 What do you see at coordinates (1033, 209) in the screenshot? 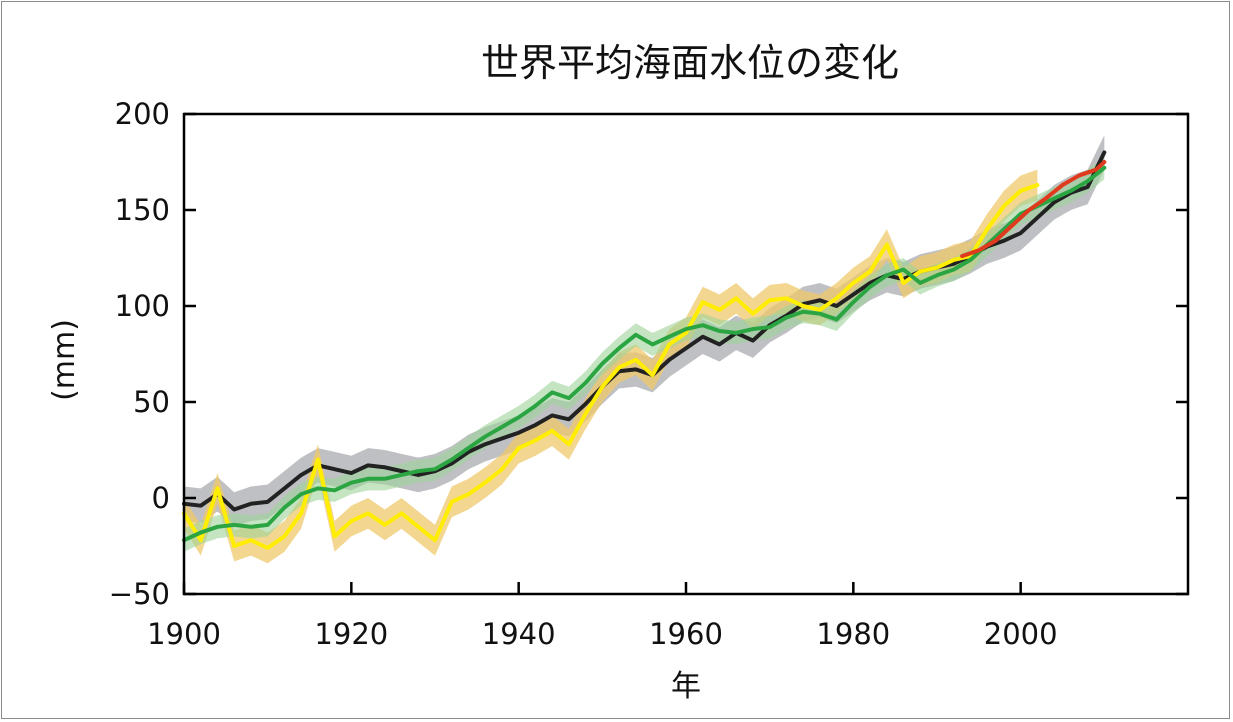
I see `line-red` at bounding box center [1033, 209].